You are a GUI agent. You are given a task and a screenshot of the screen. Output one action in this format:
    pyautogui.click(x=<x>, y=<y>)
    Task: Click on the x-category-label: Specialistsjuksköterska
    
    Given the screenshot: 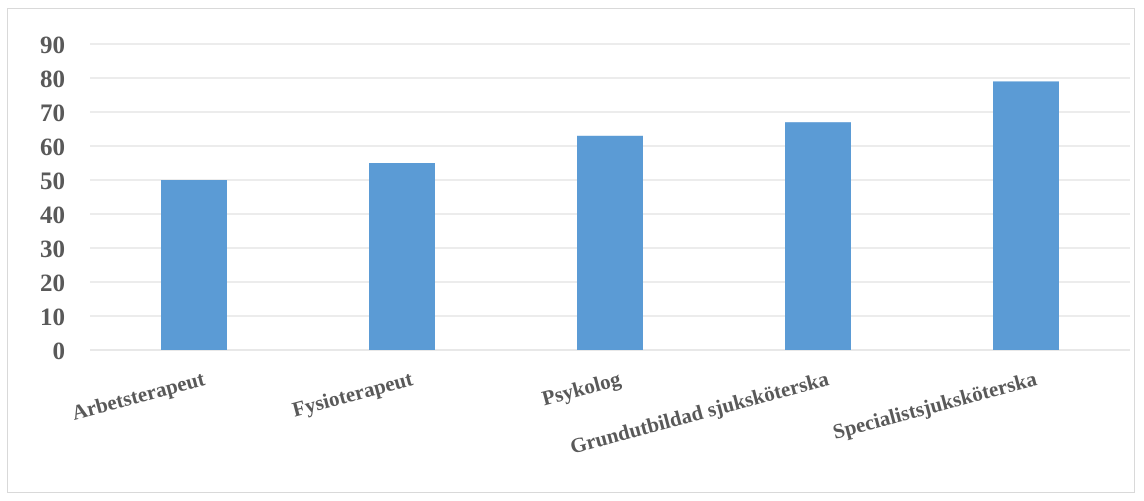 What is the action you would take?
    pyautogui.click(x=935, y=405)
    